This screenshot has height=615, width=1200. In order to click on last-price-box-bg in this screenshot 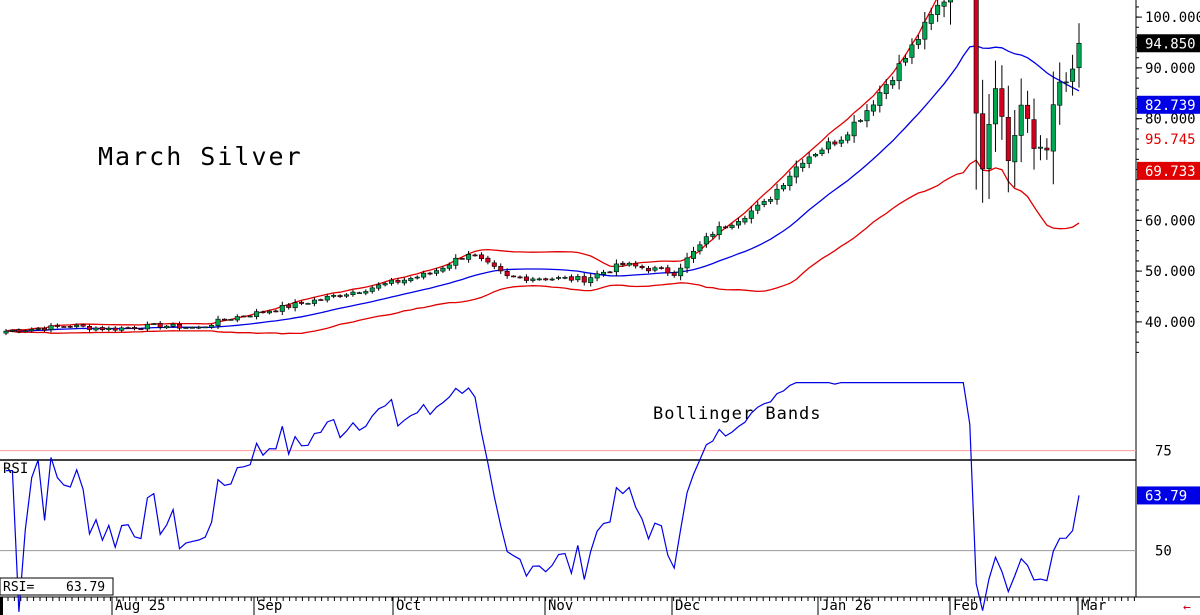, I will do `click(1168, 43)`.